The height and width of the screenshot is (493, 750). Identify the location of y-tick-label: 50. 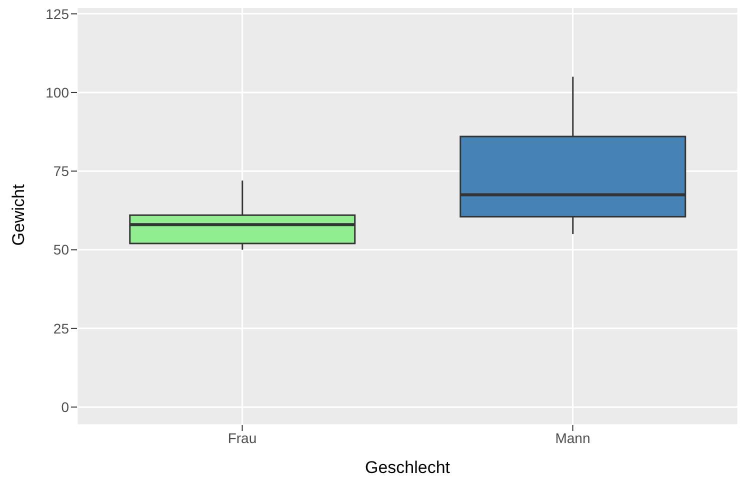
(61, 250).